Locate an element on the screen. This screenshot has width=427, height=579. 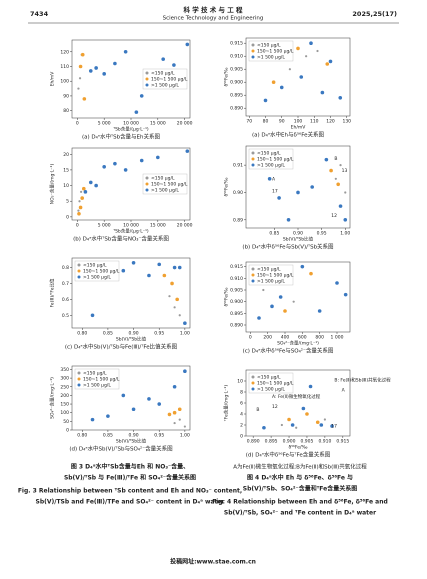
y-tick-label: 0 is located at coordinates (241, 437).